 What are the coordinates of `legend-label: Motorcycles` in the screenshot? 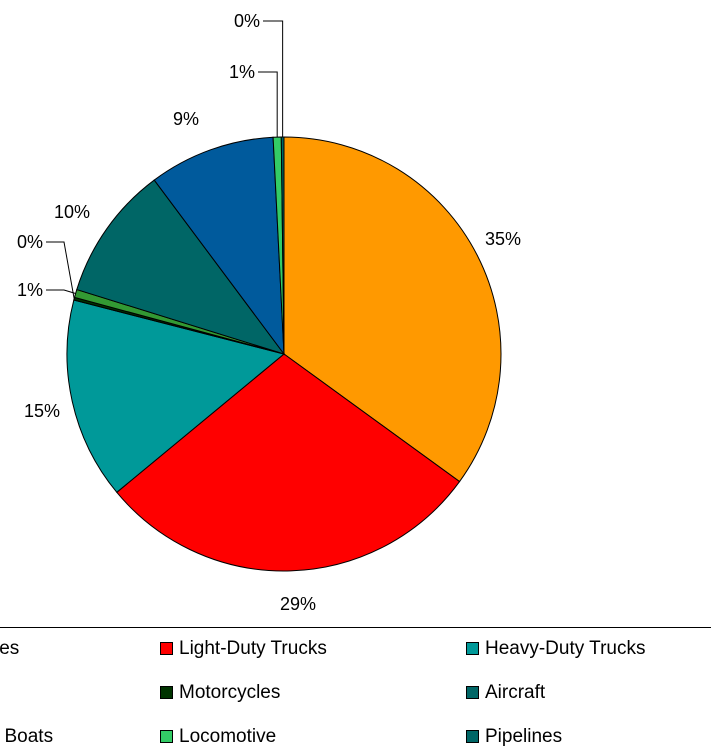 It's located at (230, 692).